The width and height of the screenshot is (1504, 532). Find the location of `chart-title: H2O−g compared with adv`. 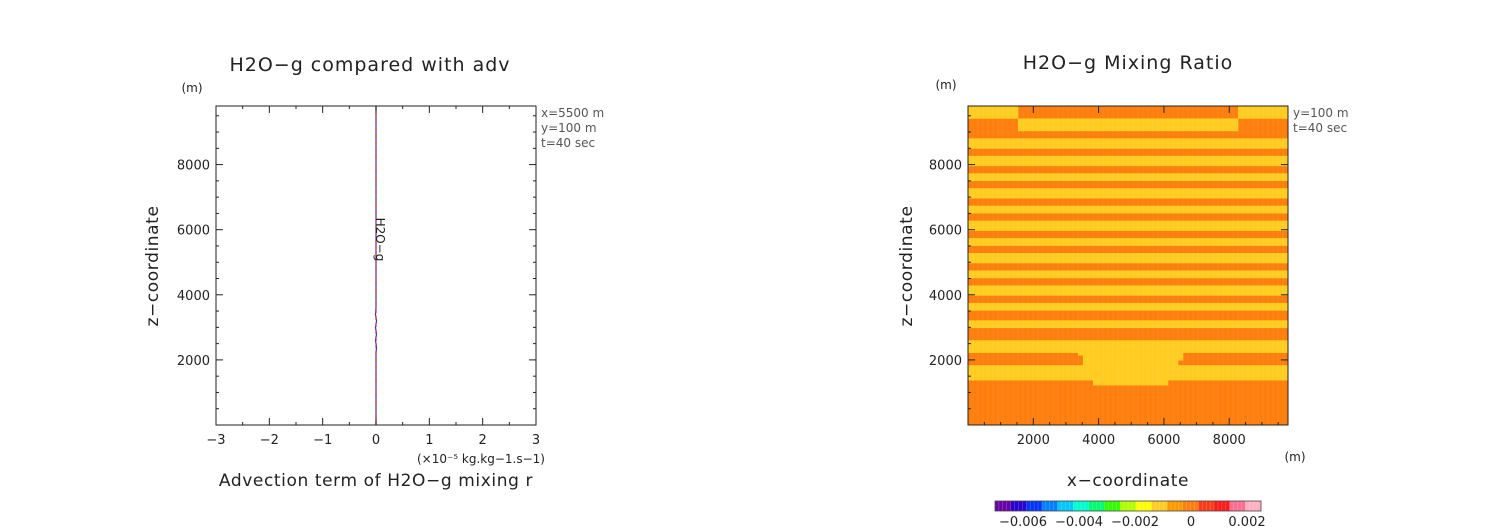

chart-title: H2O−g compared with adv is located at coordinates (369, 65).